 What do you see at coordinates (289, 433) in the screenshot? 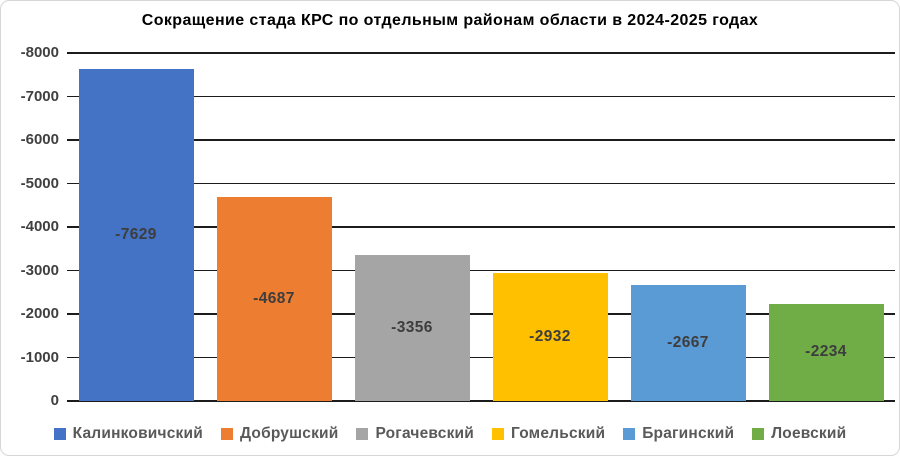
I see `legend-label: Добрушский` at bounding box center [289, 433].